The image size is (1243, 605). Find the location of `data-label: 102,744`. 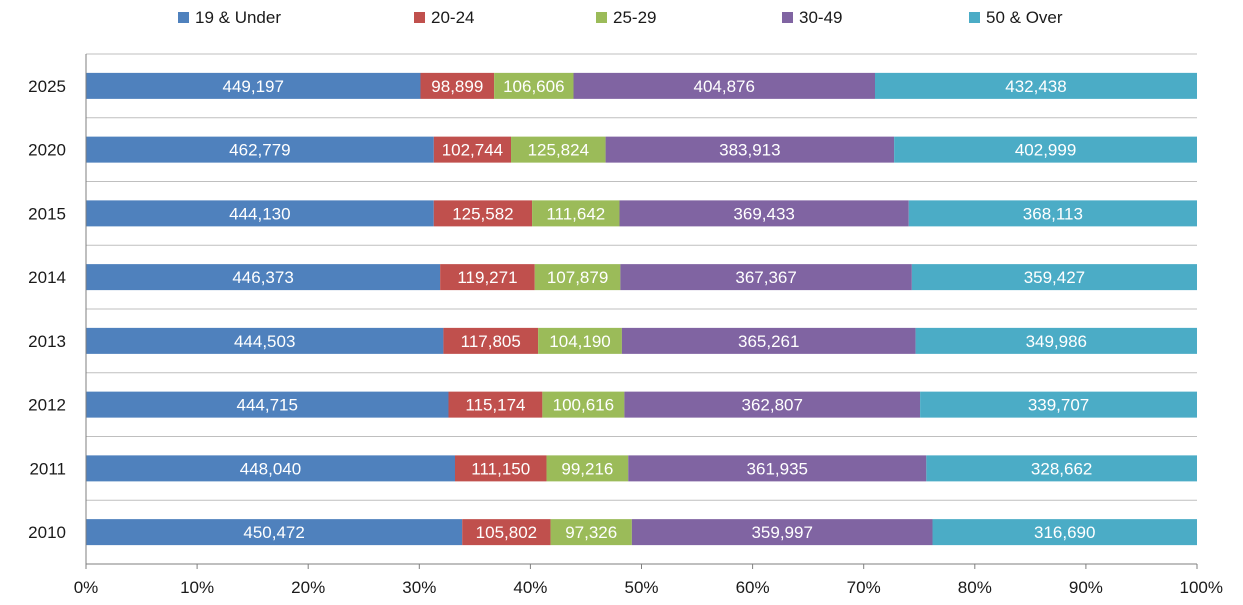

data-label: 102,744 is located at coordinates (472, 150).